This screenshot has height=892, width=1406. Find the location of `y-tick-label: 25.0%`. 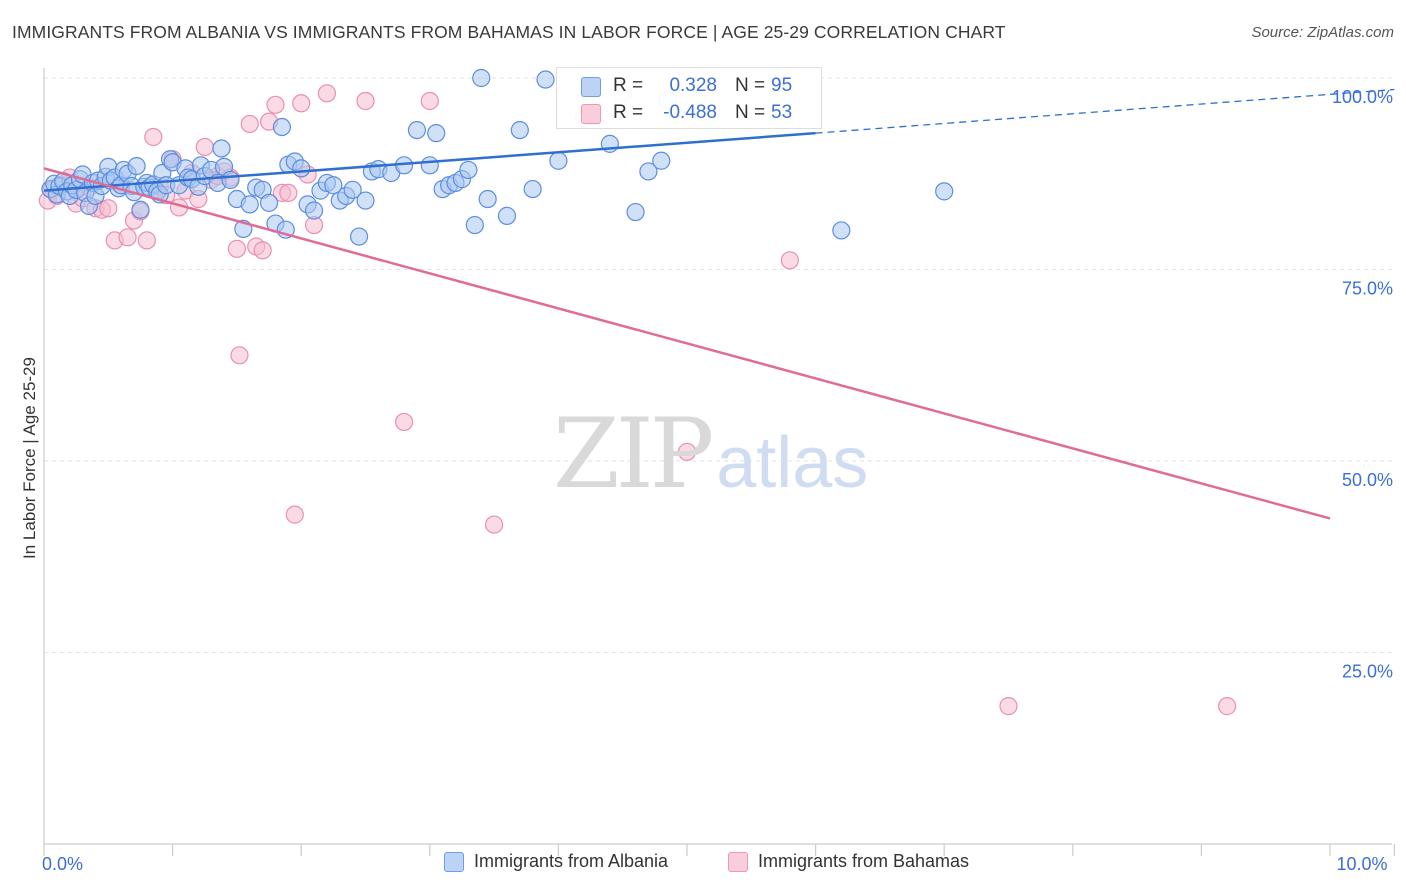

y-tick-label: 25.0% is located at coordinates (1367, 672).